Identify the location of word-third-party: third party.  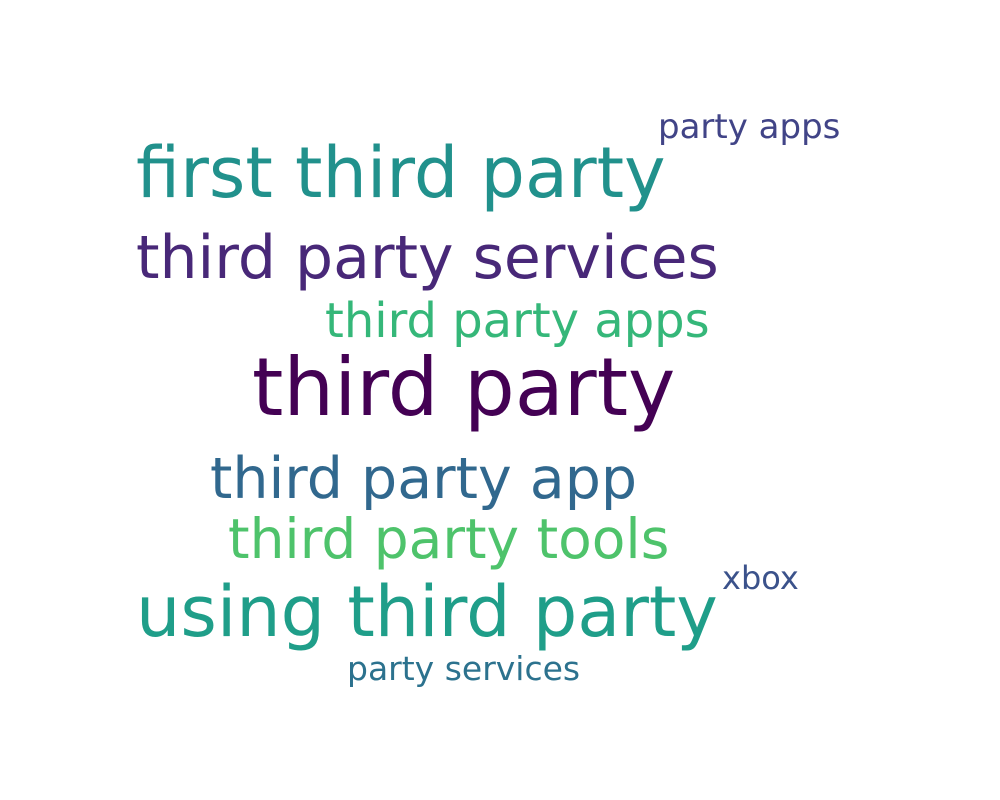
(464, 387).